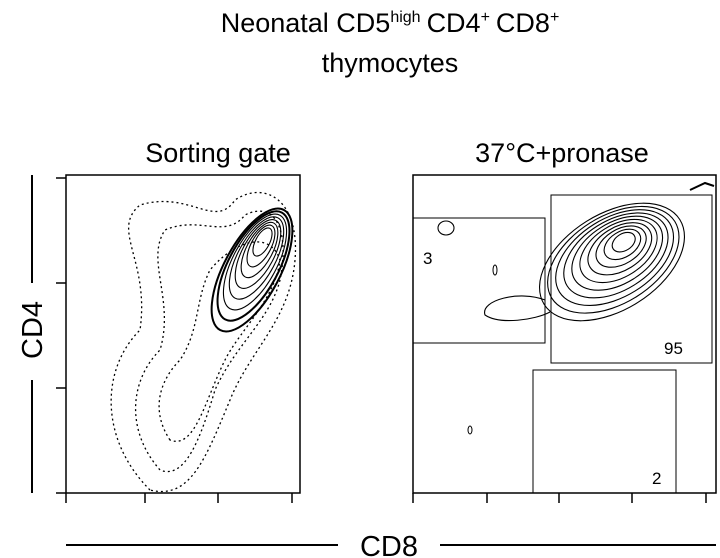 This screenshot has height=558, width=720. I want to click on title-line2: thymocytes, so click(390, 63).